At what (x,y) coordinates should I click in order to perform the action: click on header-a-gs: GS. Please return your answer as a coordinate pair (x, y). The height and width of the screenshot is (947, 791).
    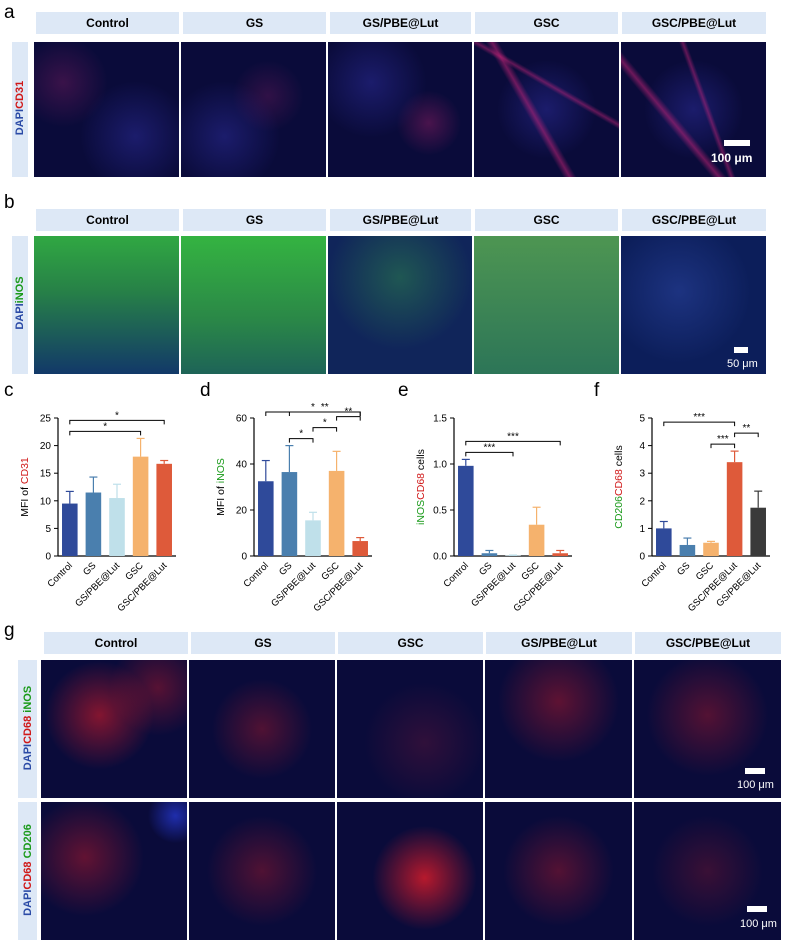
    Looking at the image, I should click on (254, 23).